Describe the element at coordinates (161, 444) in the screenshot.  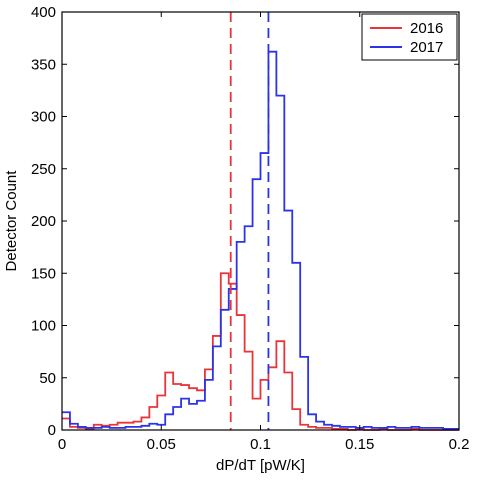
I see `x-tick-label: 0.05` at that location.